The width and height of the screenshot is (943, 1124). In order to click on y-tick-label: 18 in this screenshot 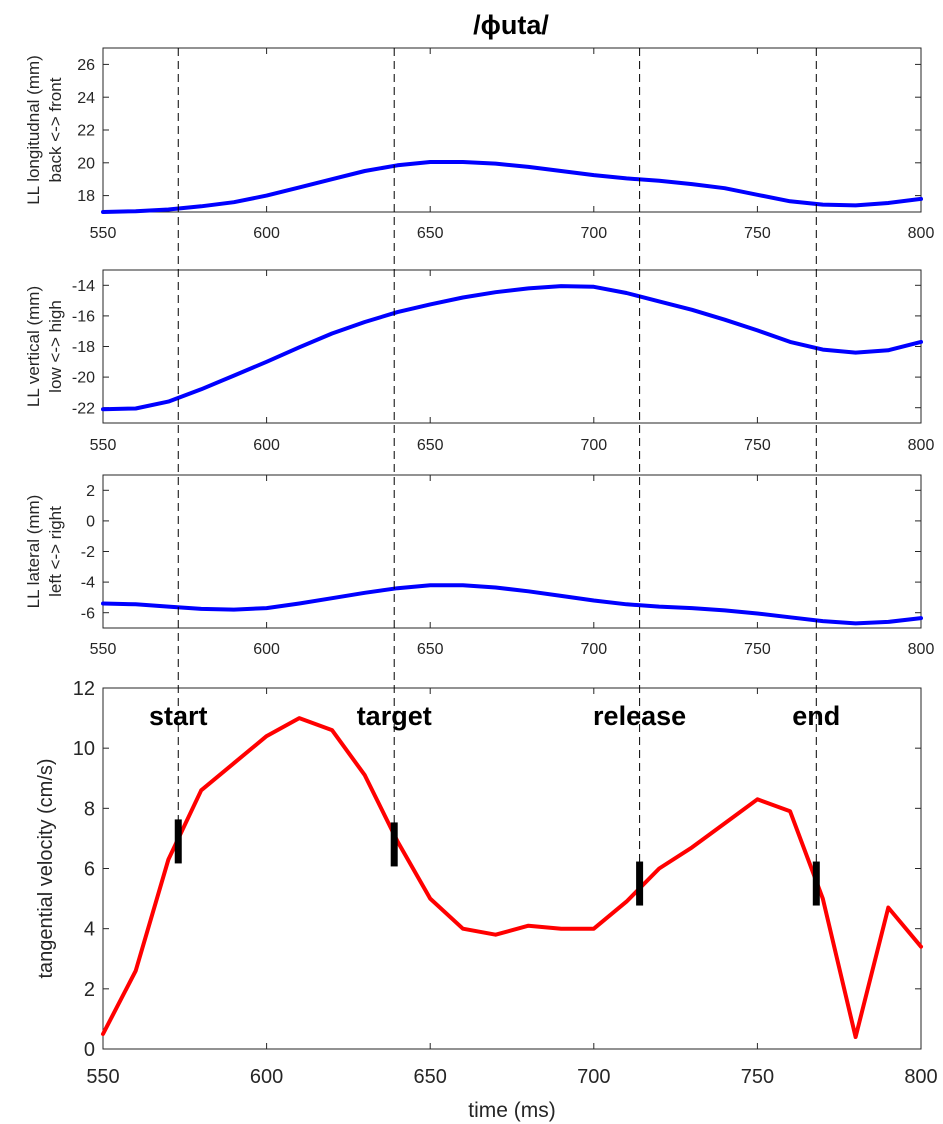, I will do `click(86, 196)`.